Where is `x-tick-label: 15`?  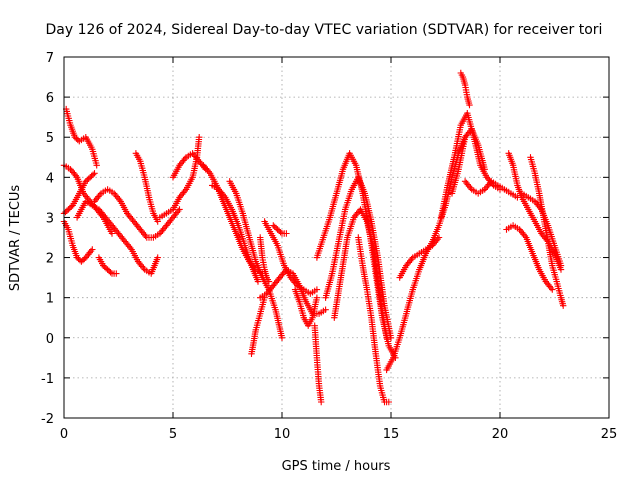 x-tick-label: 15 is located at coordinates (391, 434).